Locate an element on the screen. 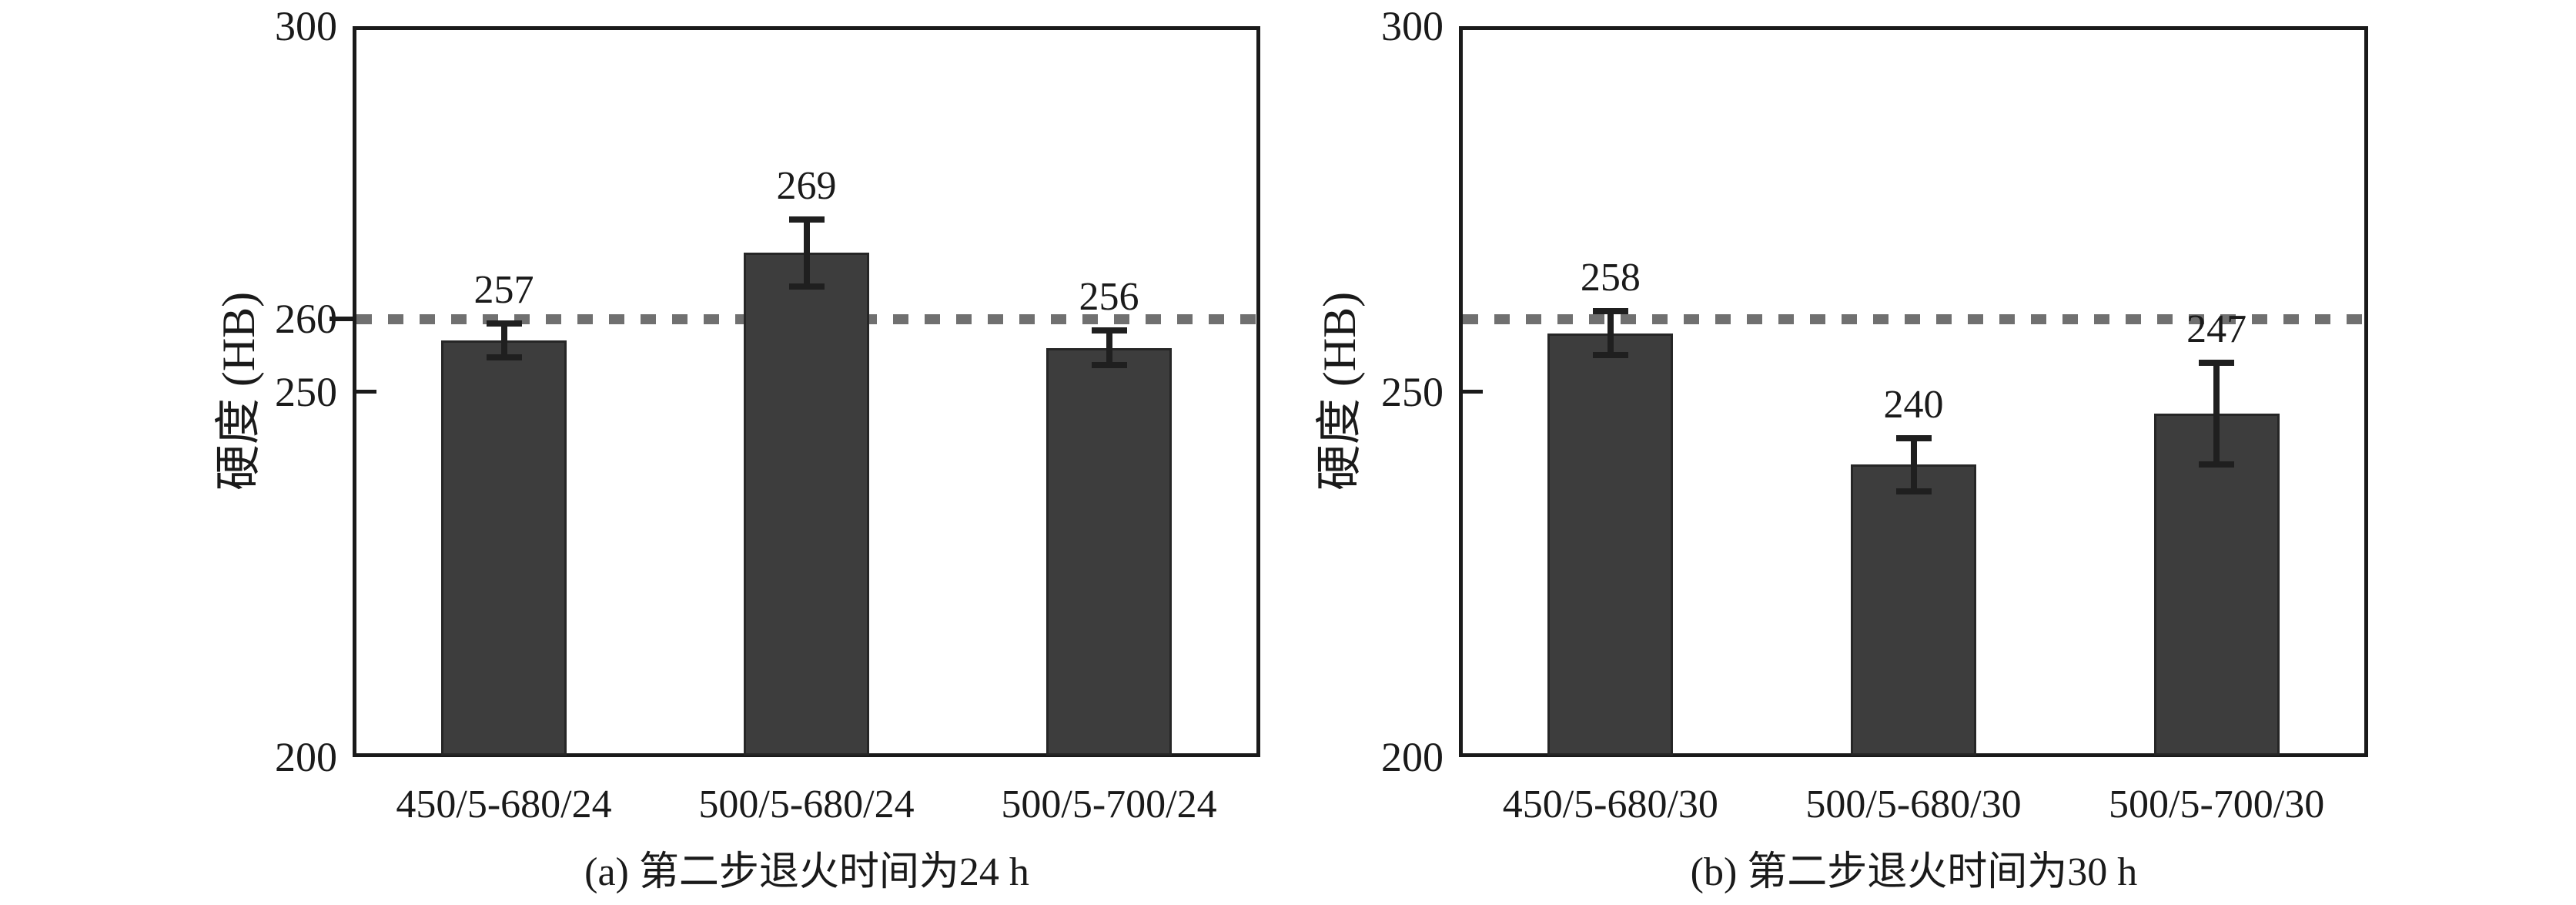 The height and width of the screenshot is (905, 2576). caption-a: (a) 第二步退火时间为24 h is located at coordinates (807, 872).